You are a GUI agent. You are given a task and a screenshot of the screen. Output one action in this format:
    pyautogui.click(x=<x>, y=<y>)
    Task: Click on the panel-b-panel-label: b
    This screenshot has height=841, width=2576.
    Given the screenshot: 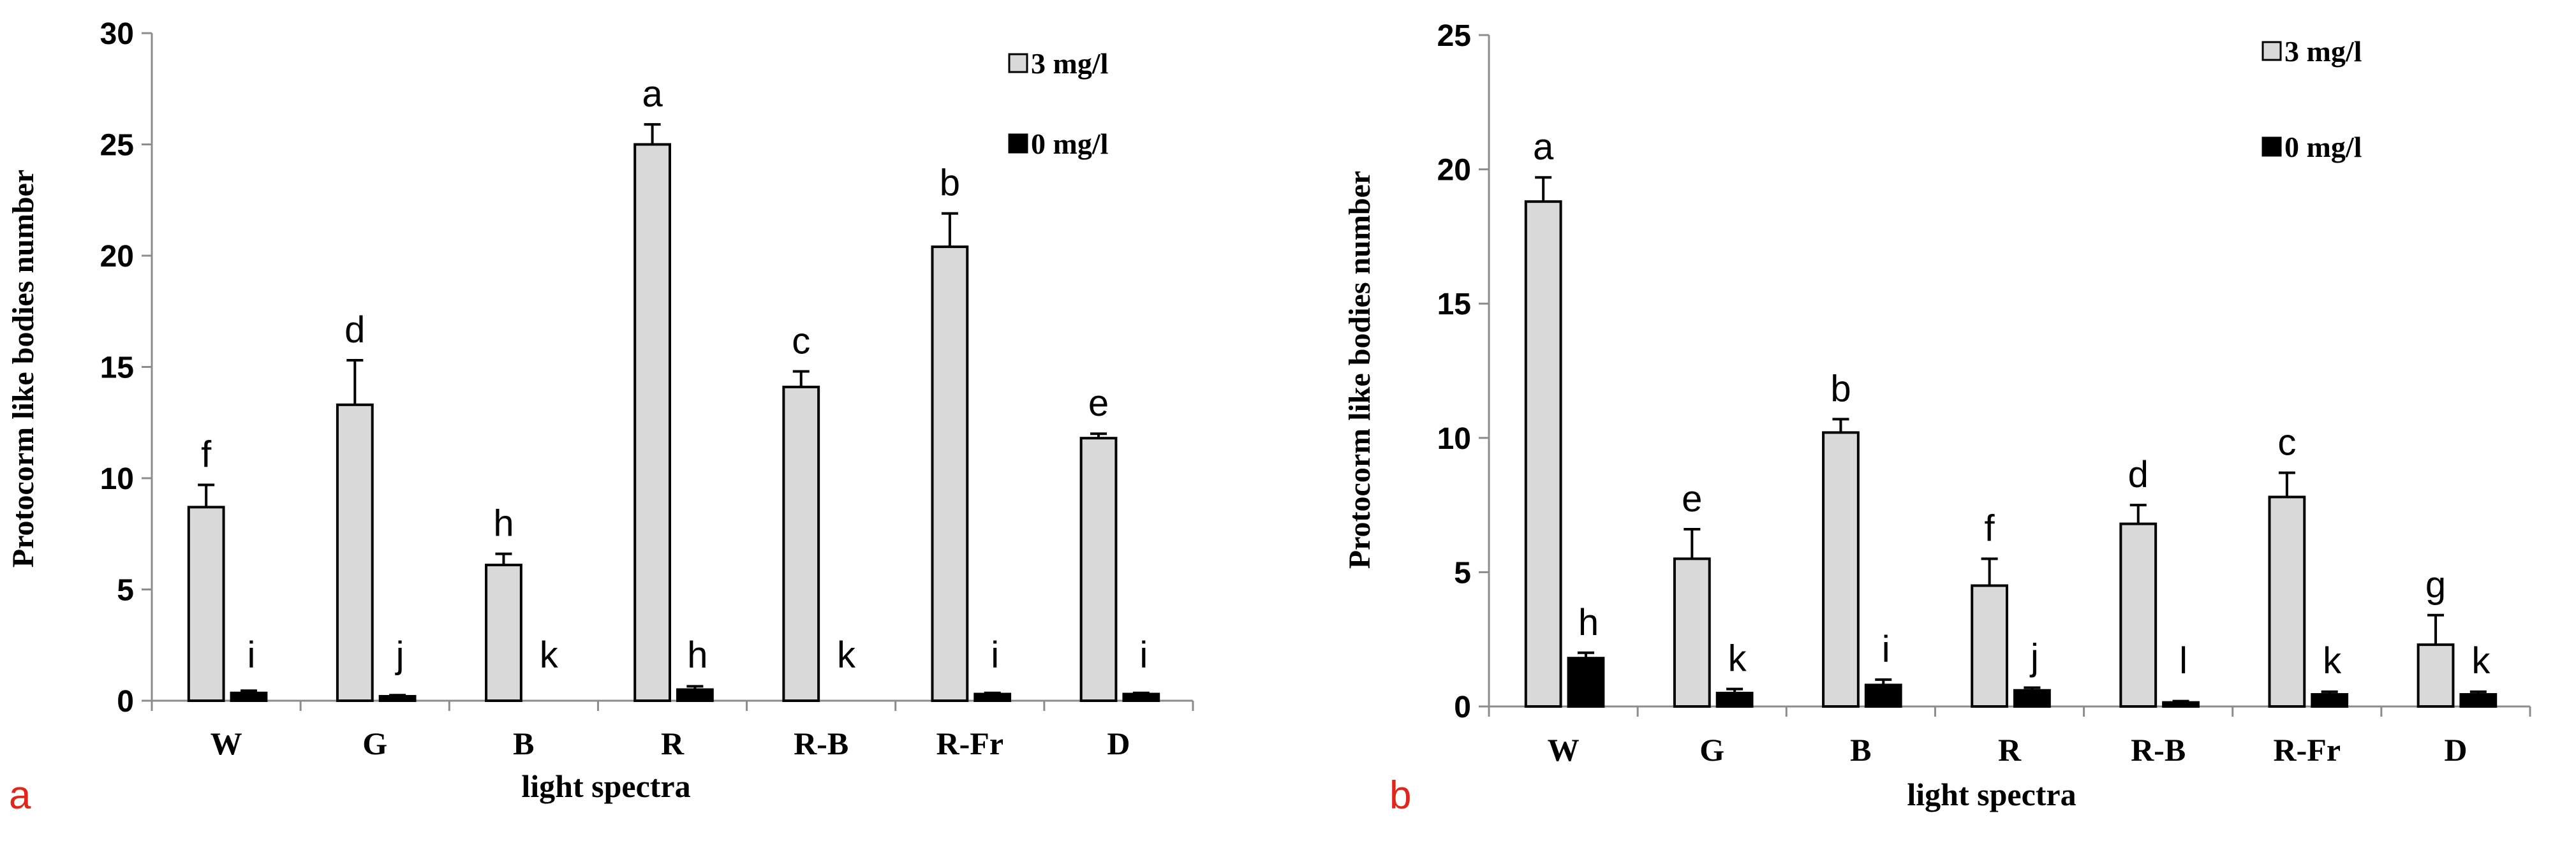 What is the action you would take?
    pyautogui.click(x=1400, y=795)
    